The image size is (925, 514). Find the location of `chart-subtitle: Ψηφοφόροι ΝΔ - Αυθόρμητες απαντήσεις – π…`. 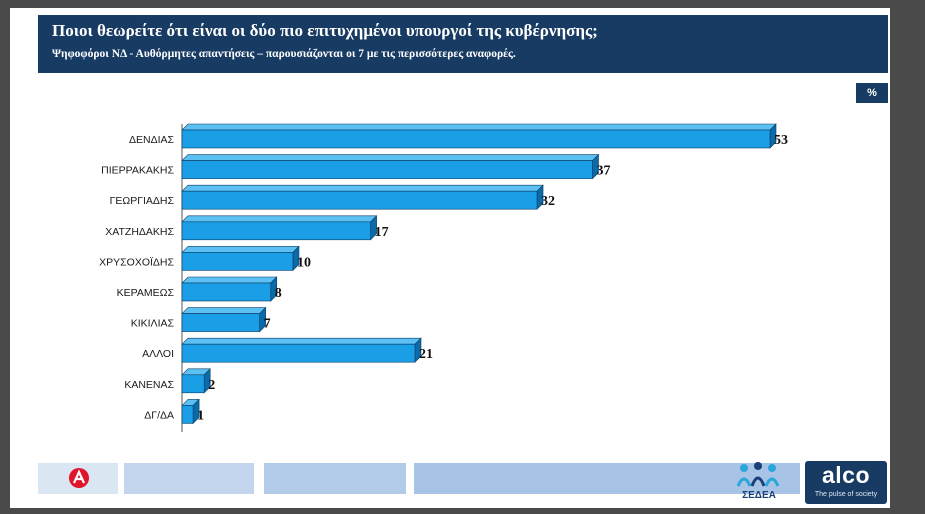

chart-subtitle: Ψηφοφόροι ΝΔ - Αυθόρμητες απαντήσεις – π… is located at coordinates (284, 54).